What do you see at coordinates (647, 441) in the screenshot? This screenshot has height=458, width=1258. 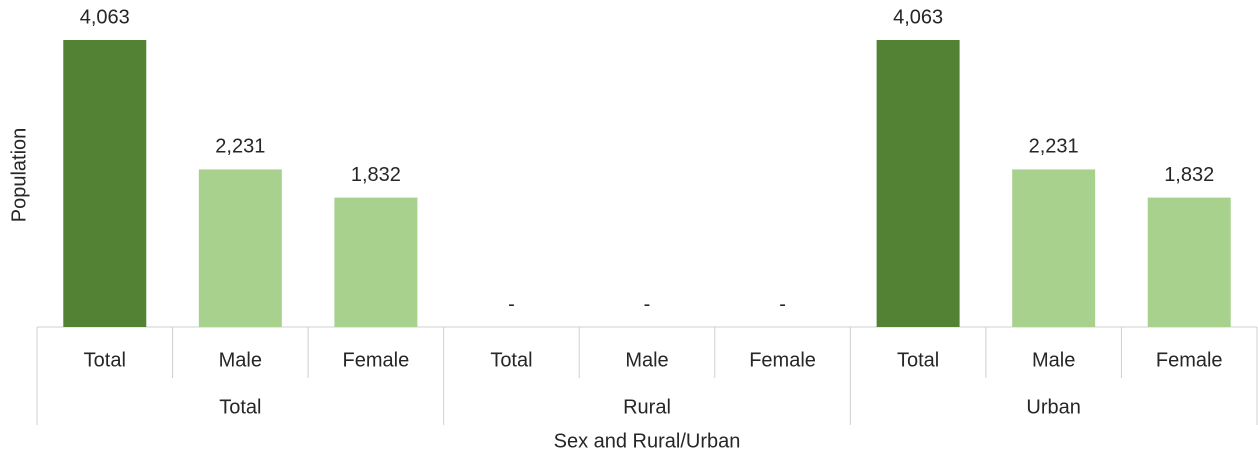 I see `x-axis-title: Sex and Rural/Urban` at bounding box center [647, 441].